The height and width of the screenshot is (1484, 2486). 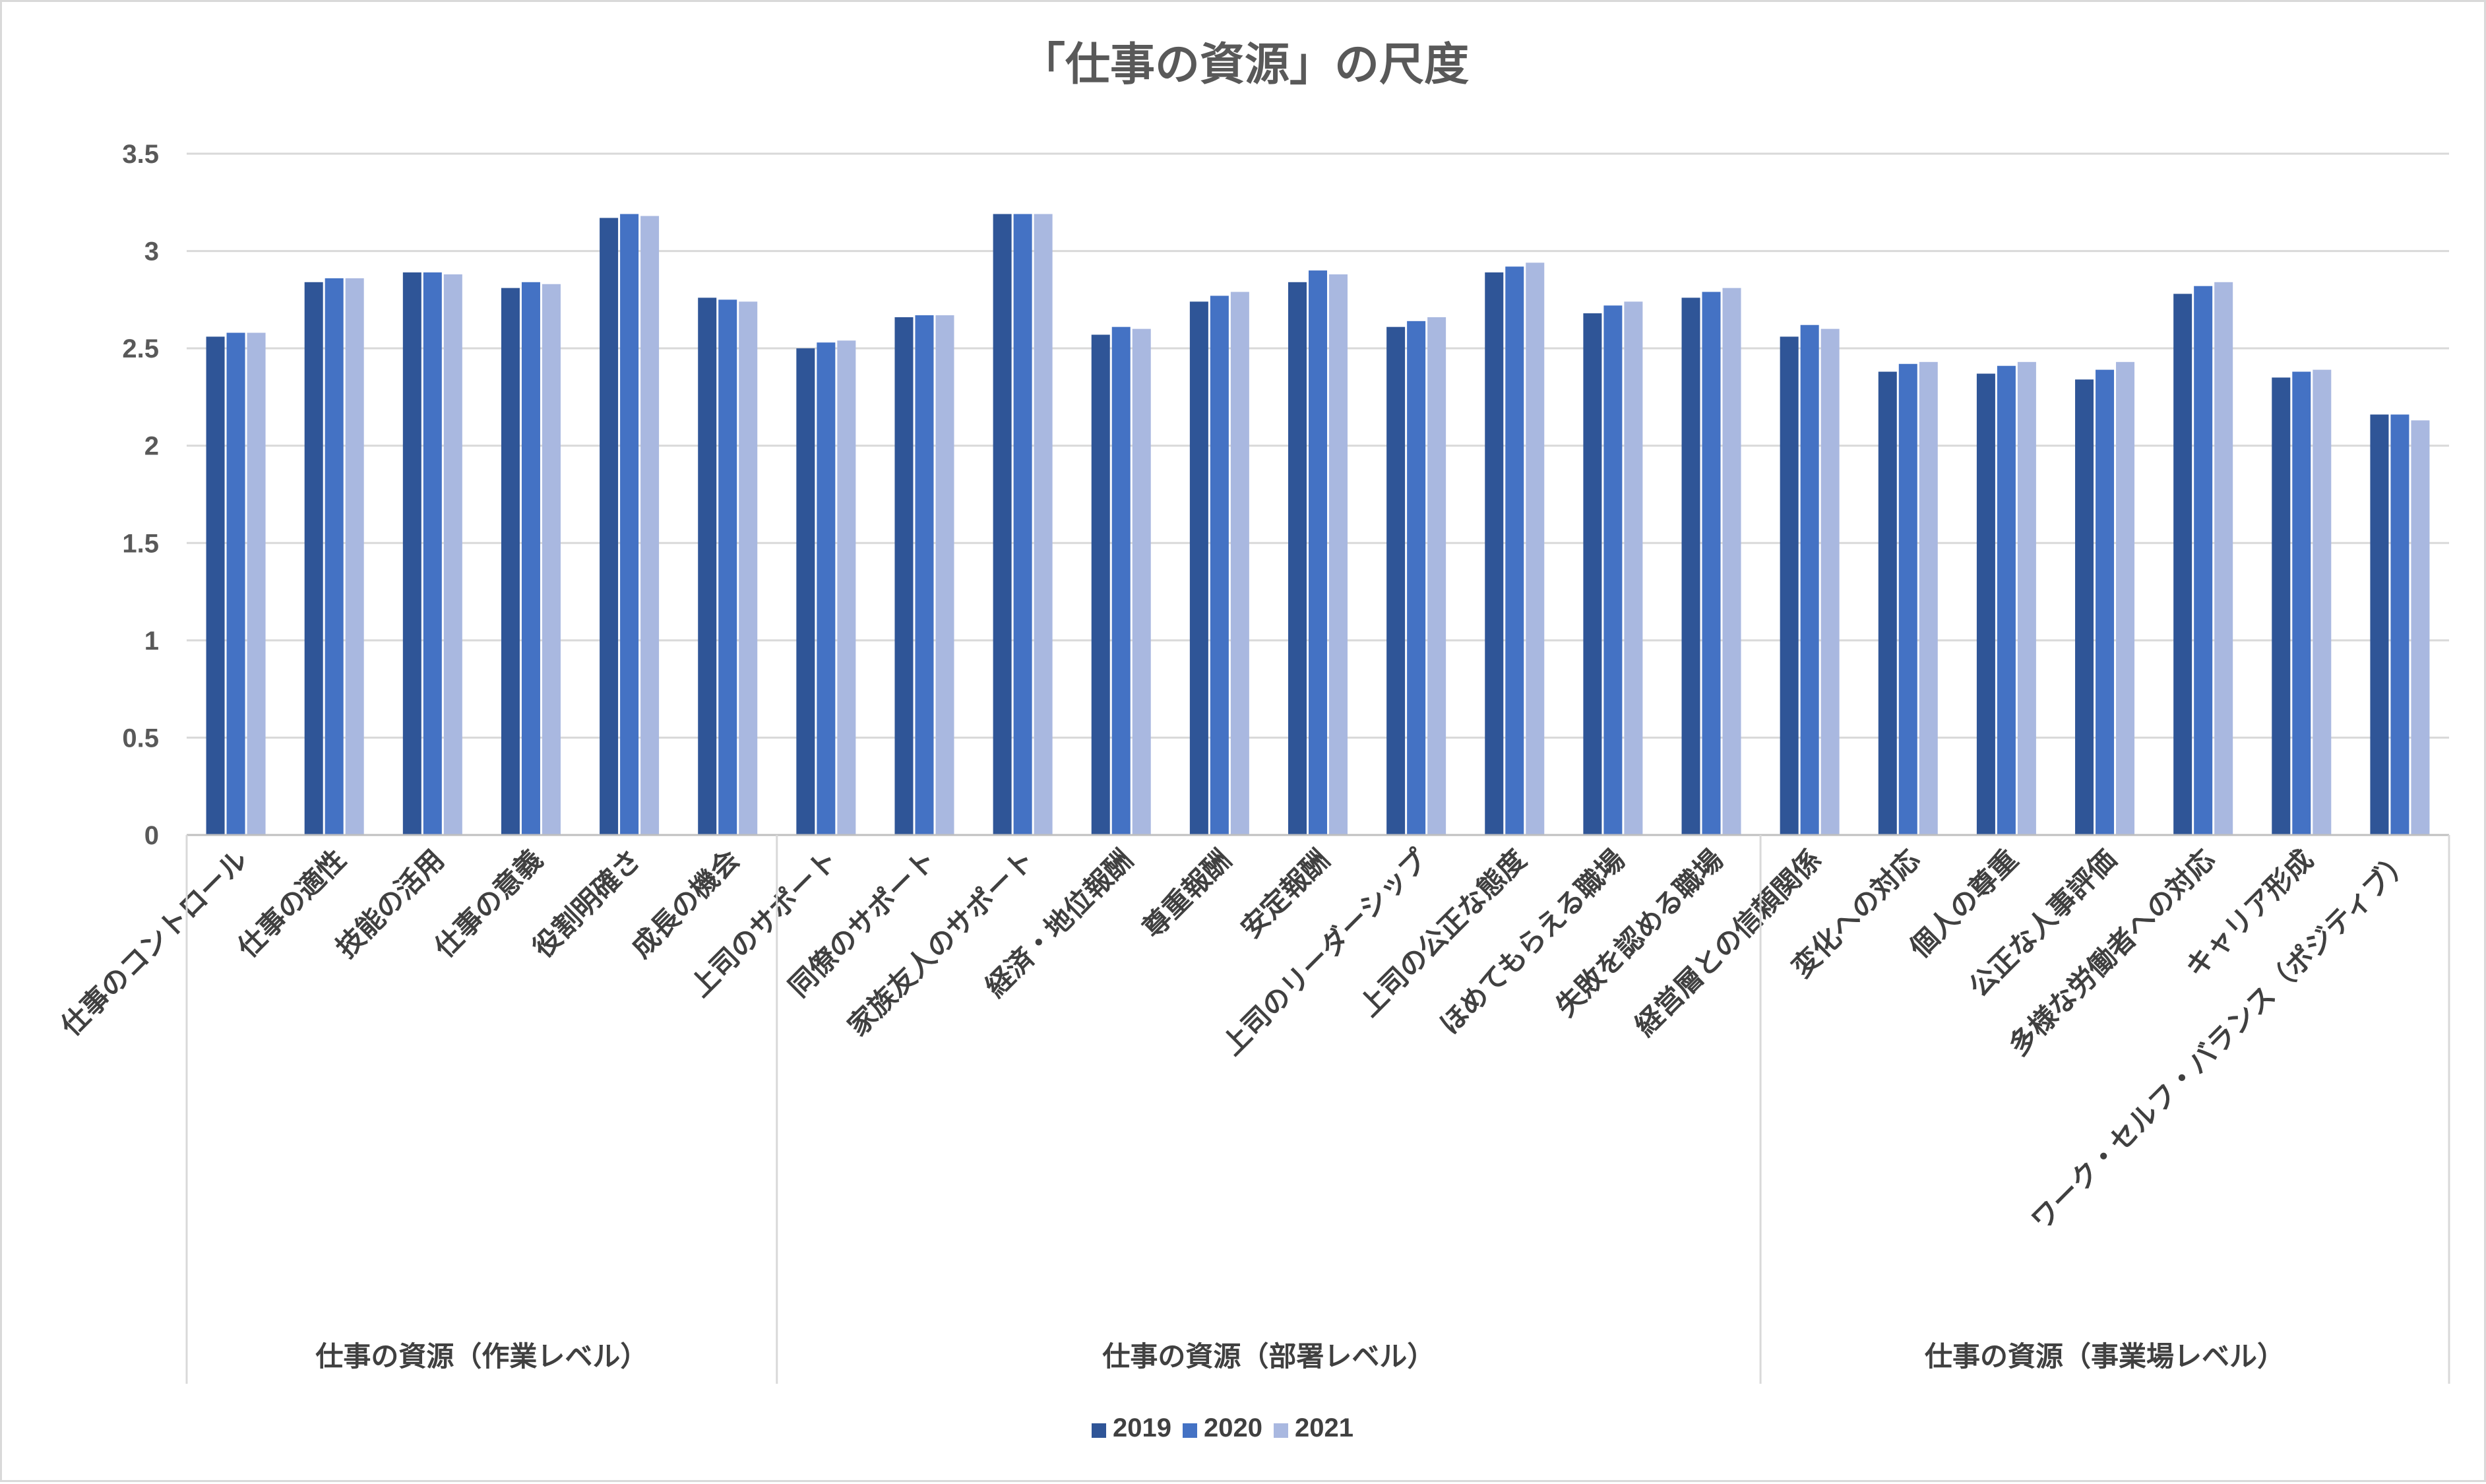 What do you see at coordinates (1532, 942) in the screenshot?
I see `x-tick-label: ほめてもらえる職場` at bounding box center [1532, 942].